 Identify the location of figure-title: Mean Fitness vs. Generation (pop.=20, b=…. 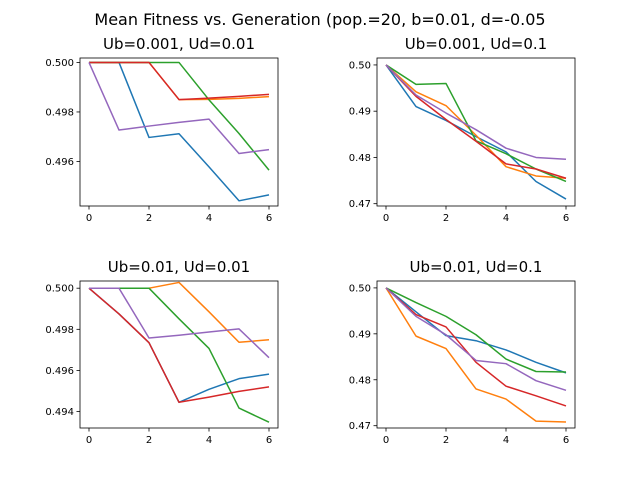
(319, 19).